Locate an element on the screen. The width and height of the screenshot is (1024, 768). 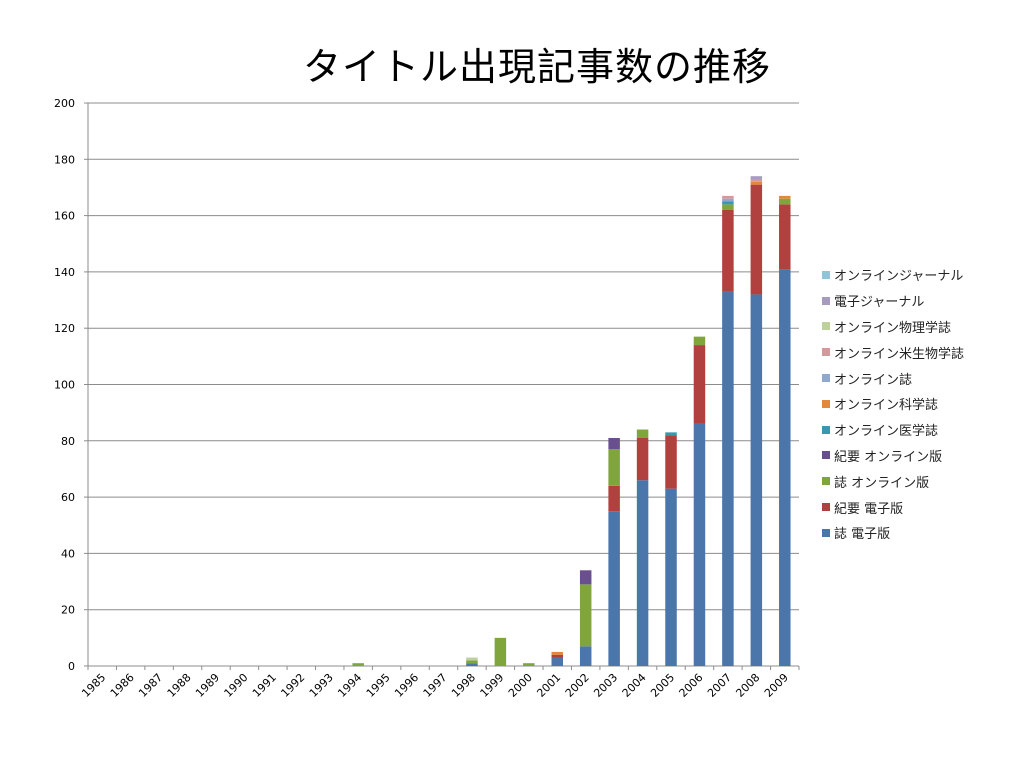
x-tick-label: 2006 is located at coordinates (691, 685).